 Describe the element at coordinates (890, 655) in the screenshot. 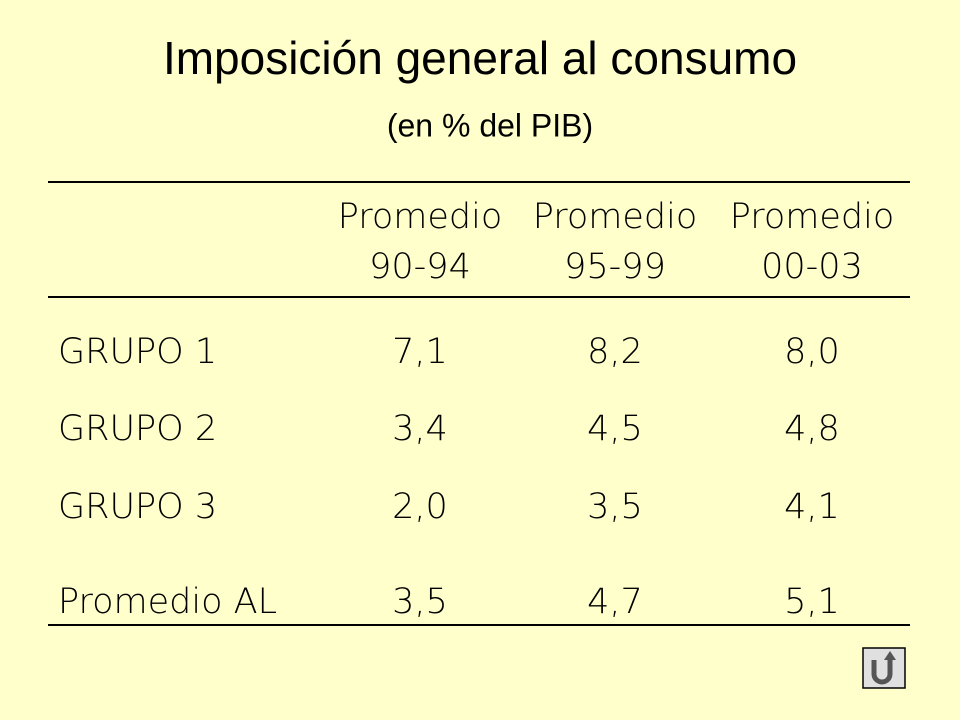

I see `return-arrow` at that location.